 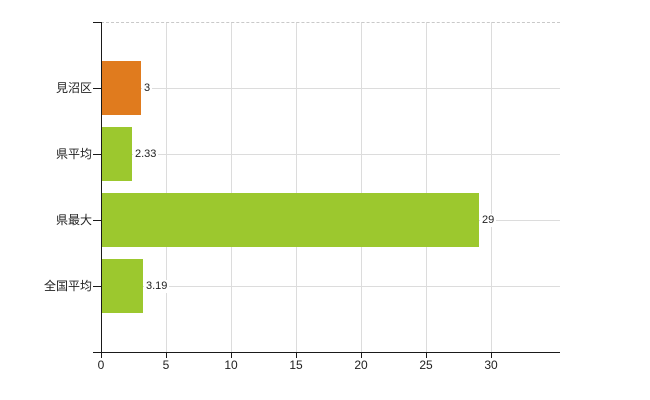 What do you see at coordinates (73, 154) in the screenshot?
I see `category-label: 県平均` at bounding box center [73, 154].